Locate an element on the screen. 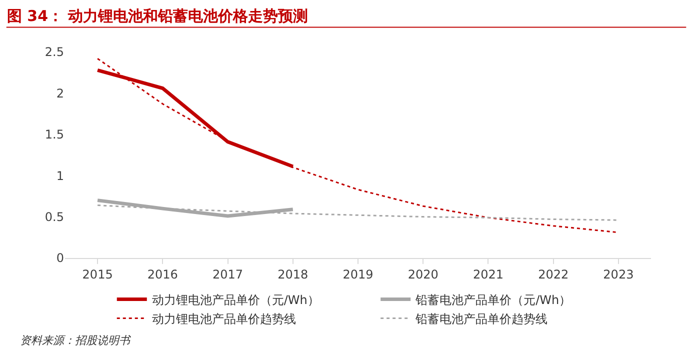  chart-title: 图 34： 动力锂电池和铅蓄电池价格走势预测 is located at coordinates (157, 15).